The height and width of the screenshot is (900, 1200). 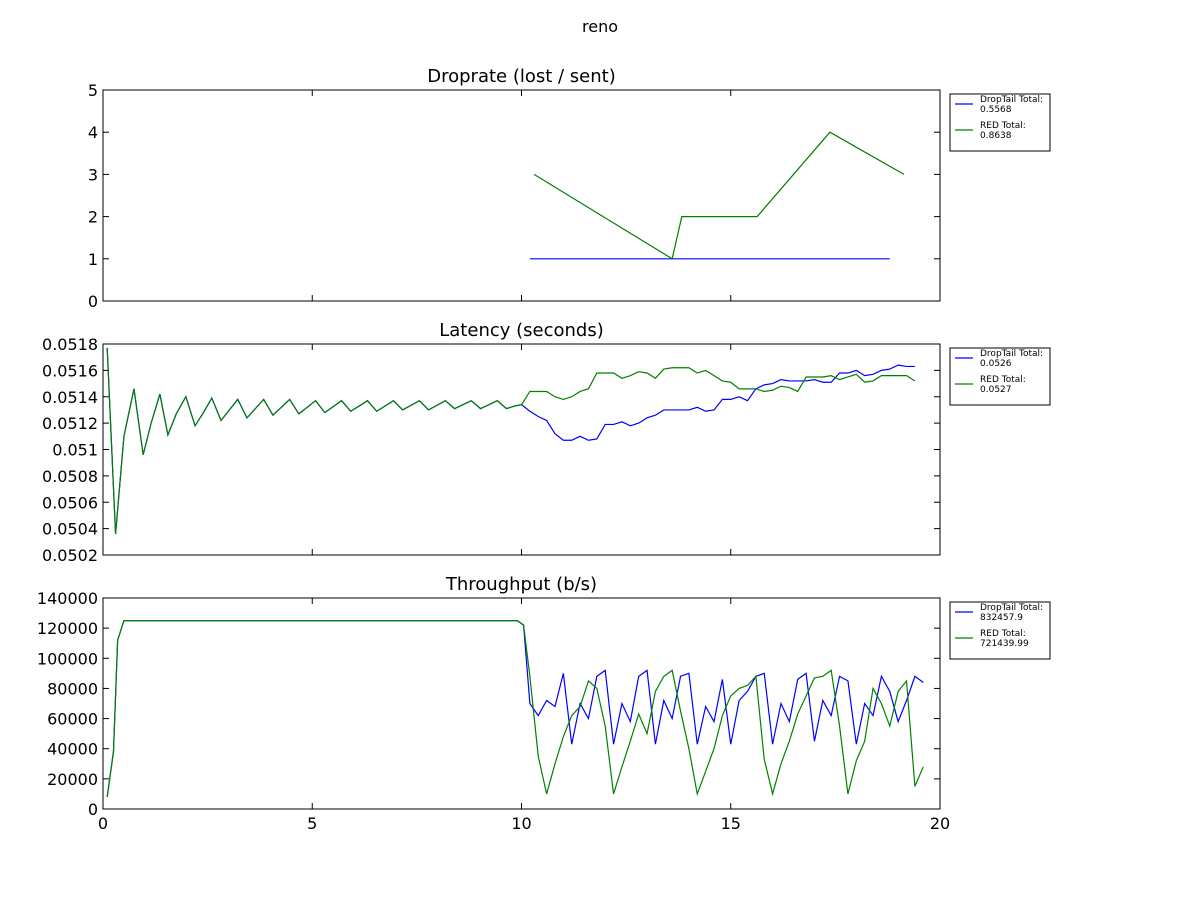 What do you see at coordinates (70, 529) in the screenshot?
I see `y-tick-label: 0.0504` at bounding box center [70, 529].